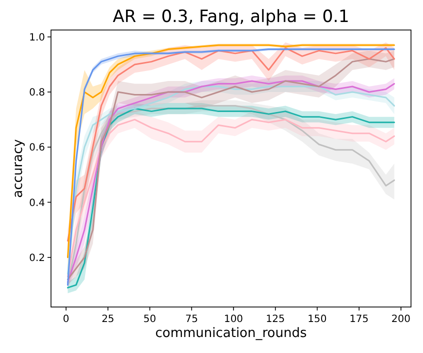 Image resolution: width=423 pixels, height=353 pixels. What do you see at coordinates (359, 319) in the screenshot?
I see `x-tick-label: 175` at bounding box center [359, 319].